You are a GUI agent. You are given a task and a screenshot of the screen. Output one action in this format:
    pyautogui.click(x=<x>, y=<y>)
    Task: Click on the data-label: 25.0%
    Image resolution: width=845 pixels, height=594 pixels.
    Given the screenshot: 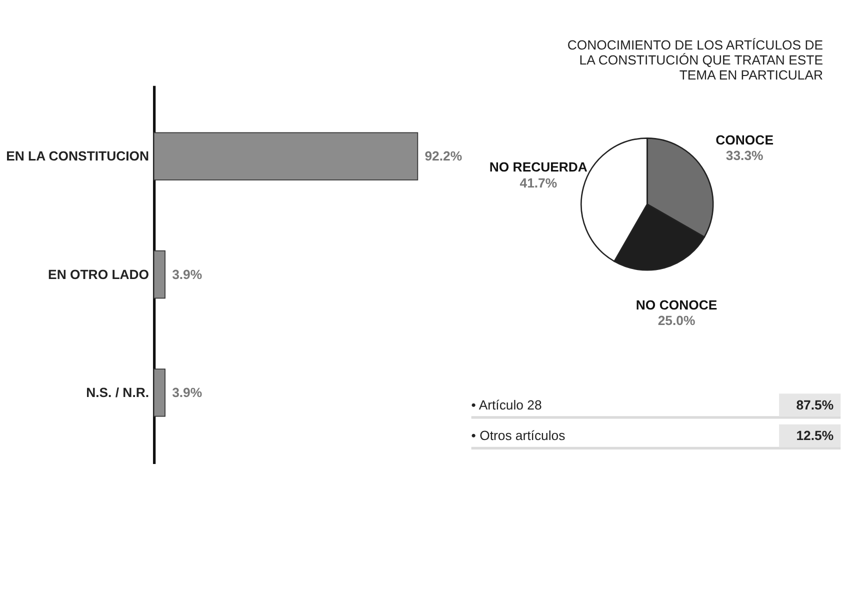 What is the action you would take?
    pyautogui.click(x=677, y=320)
    